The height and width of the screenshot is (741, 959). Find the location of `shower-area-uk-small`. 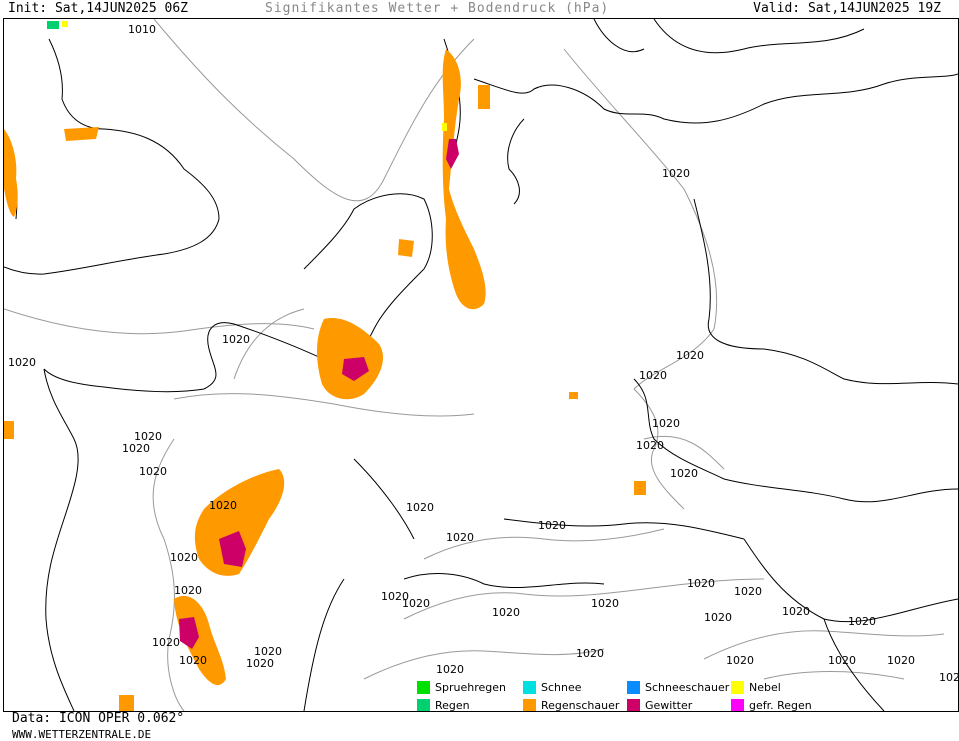

shower-area-uk-small is located at coordinates (81, 134).